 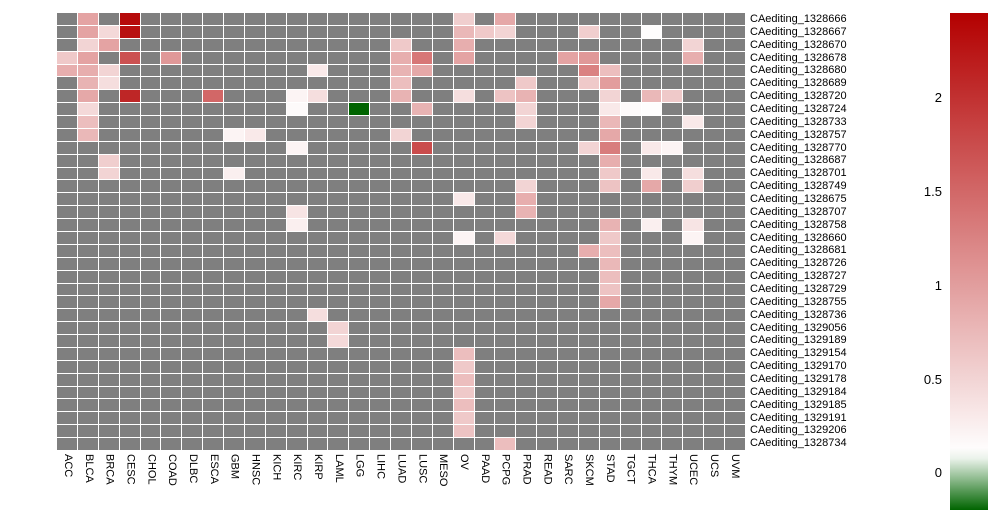 What do you see at coordinates (798, 83) in the screenshot?
I see `row-label: CAediting_1328689` at bounding box center [798, 83].